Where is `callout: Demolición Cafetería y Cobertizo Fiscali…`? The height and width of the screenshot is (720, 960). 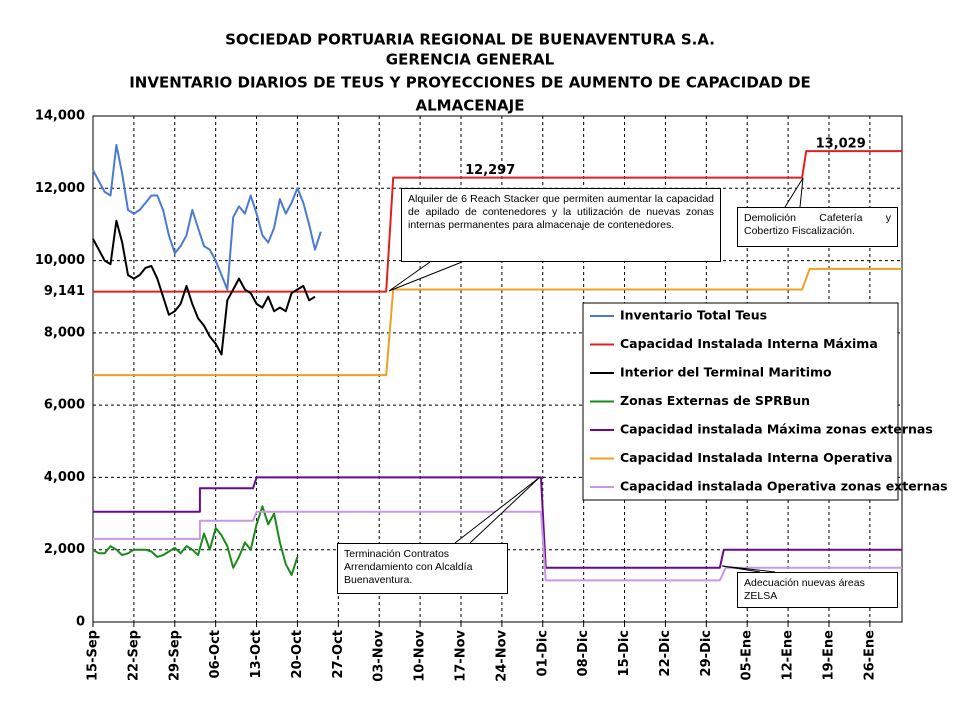
callout: Demolición Cafetería y Cobertizo Fiscali… is located at coordinates (817, 227).